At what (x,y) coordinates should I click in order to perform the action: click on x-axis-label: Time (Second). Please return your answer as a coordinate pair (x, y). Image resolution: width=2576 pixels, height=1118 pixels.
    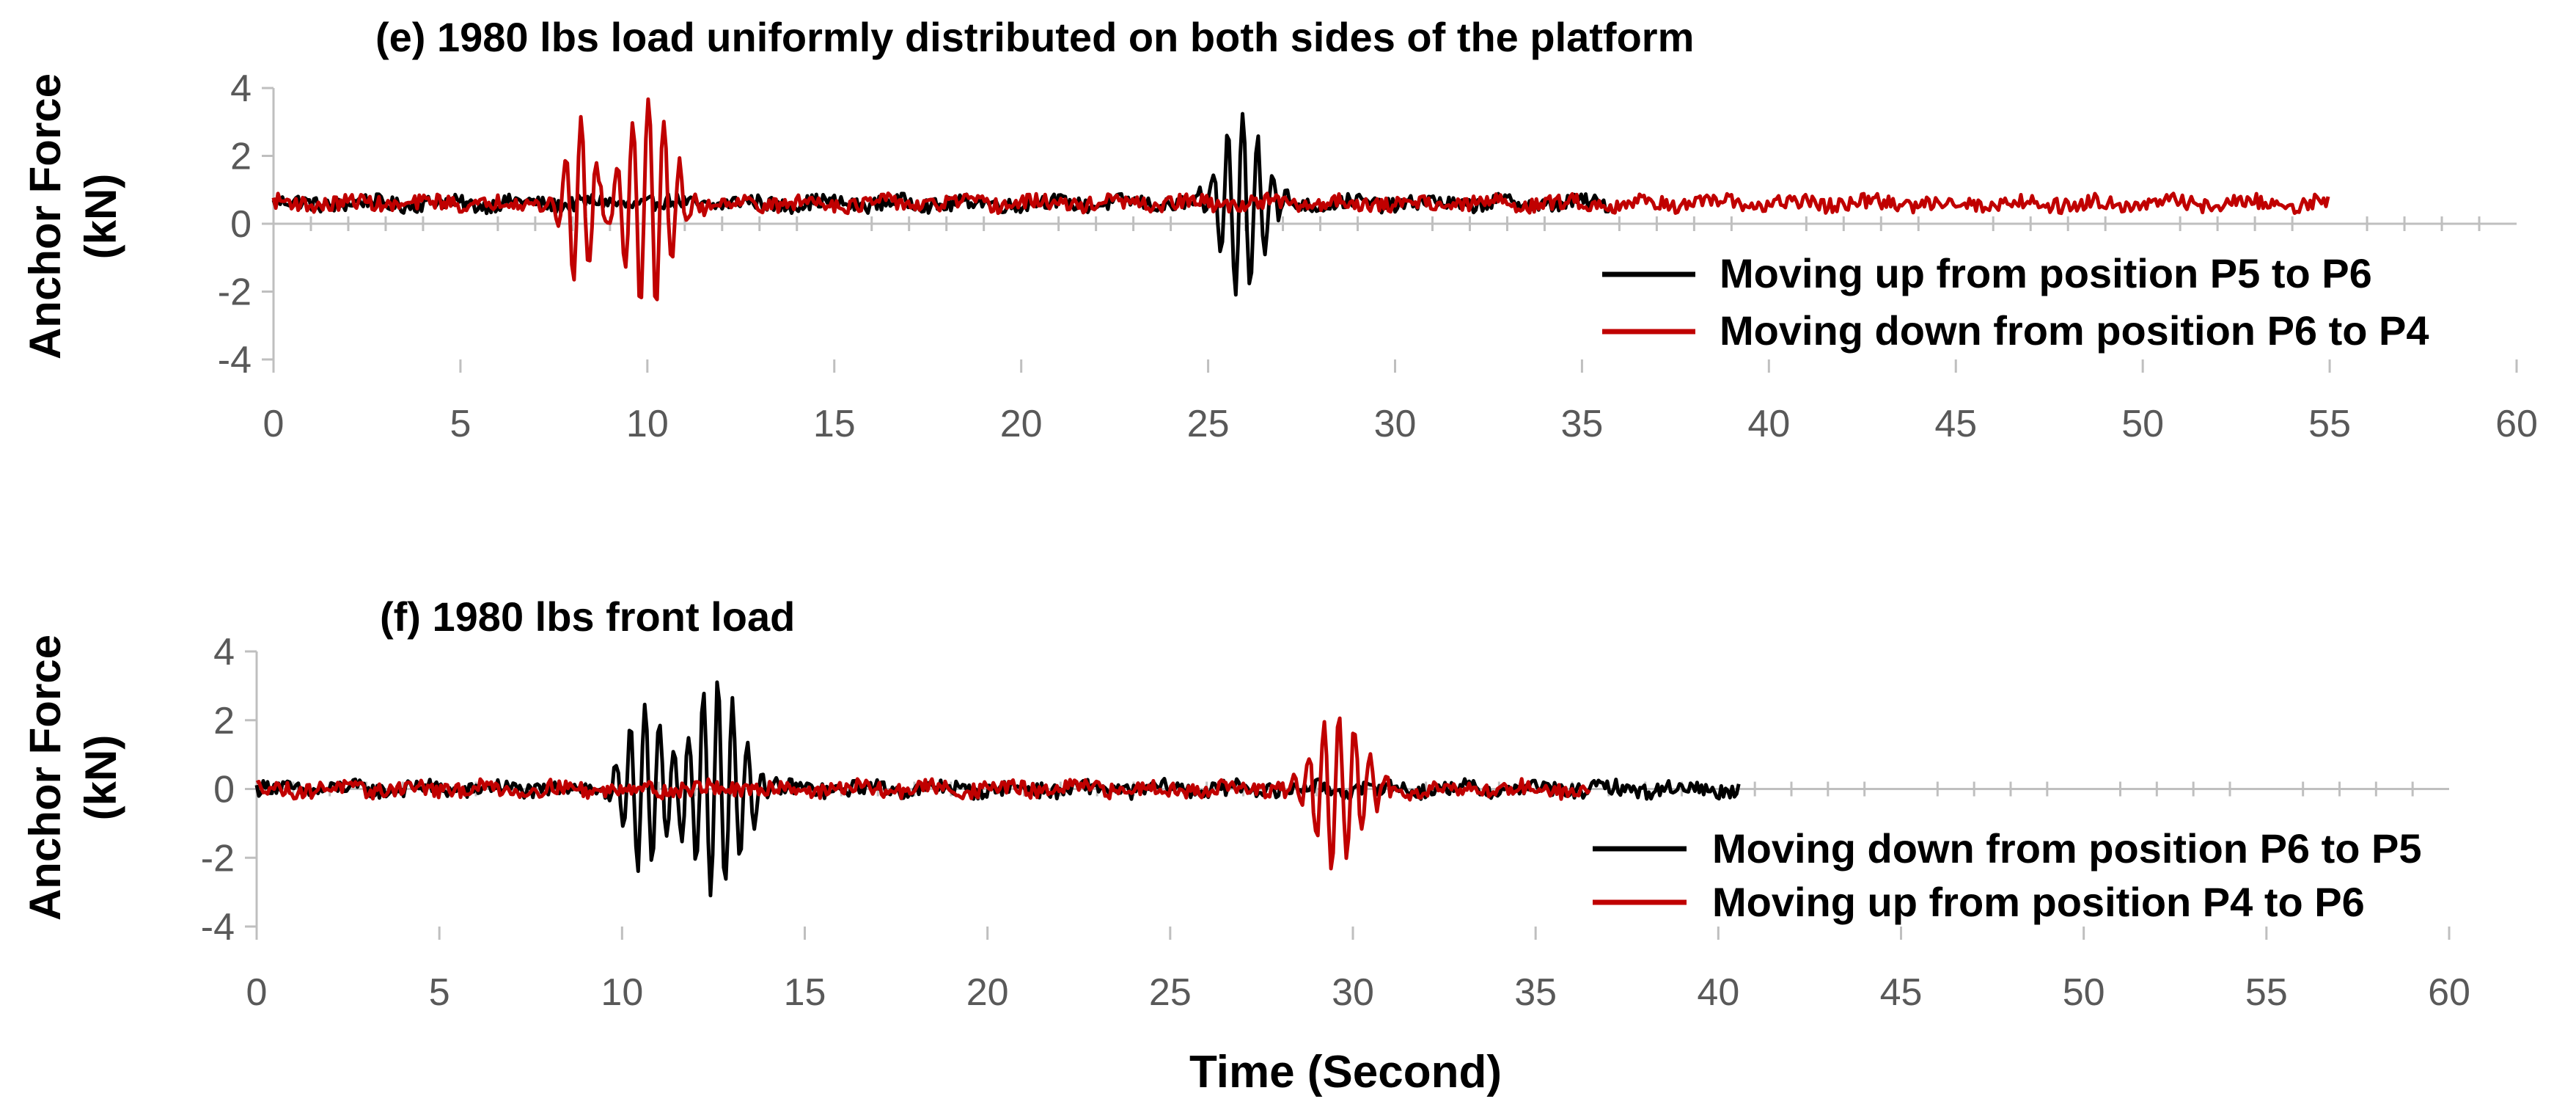
    Looking at the image, I should click on (1346, 1072).